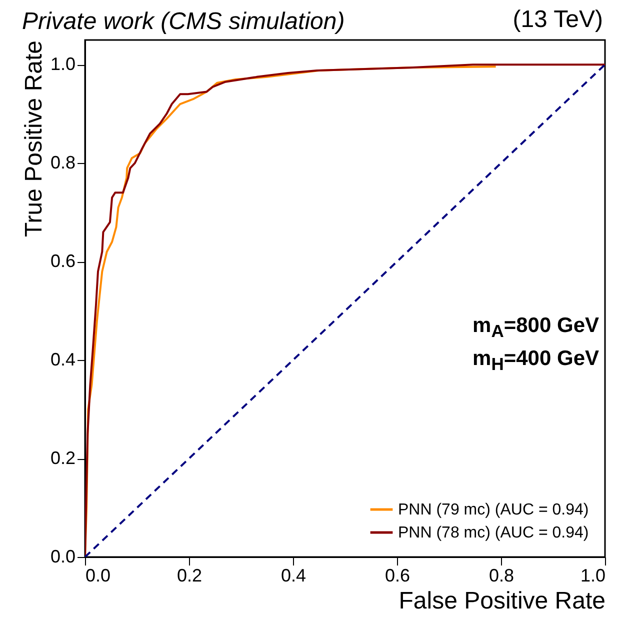 The image size is (623, 617). What do you see at coordinates (501, 576) in the screenshot?
I see `x-tick-label: 0.8` at bounding box center [501, 576].